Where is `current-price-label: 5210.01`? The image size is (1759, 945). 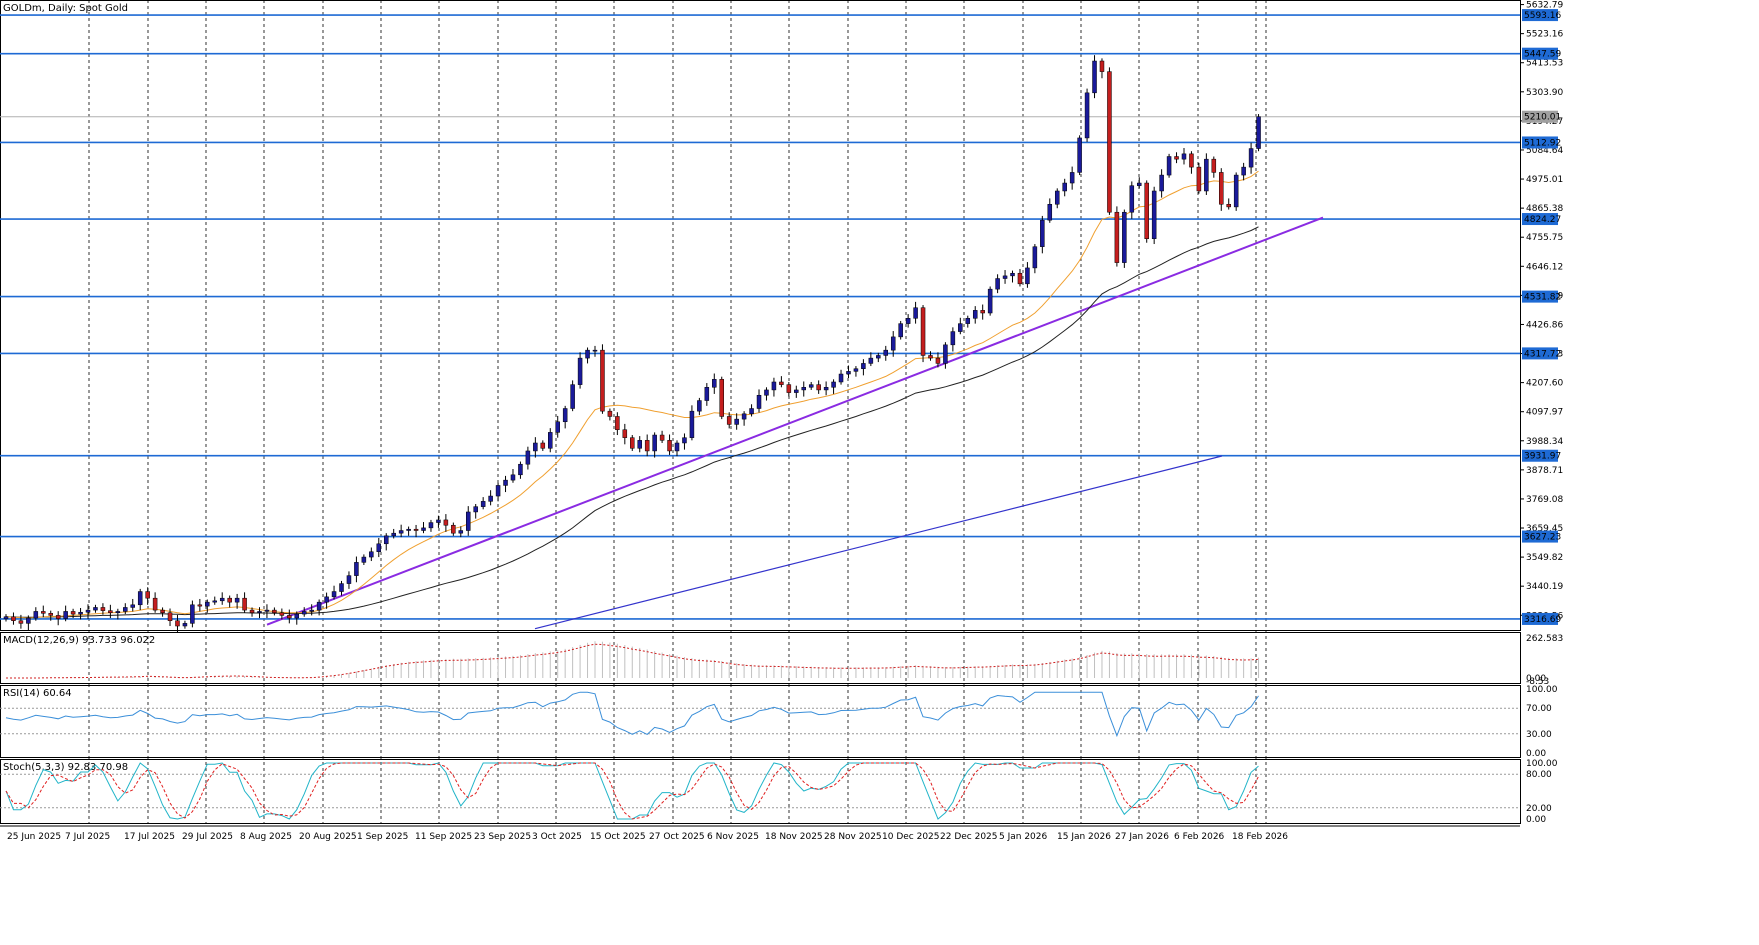 current-price-label: 5210.01 is located at coordinates (1542, 118).